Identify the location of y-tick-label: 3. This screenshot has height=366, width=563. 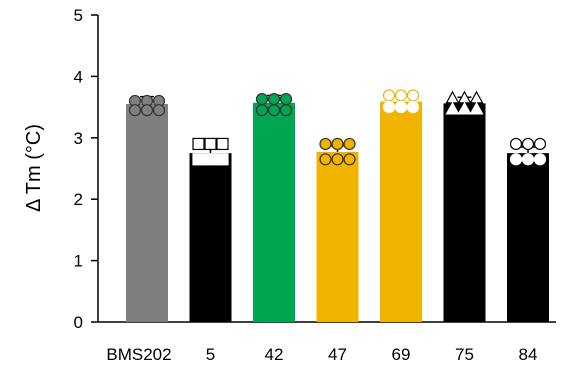
(78, 138).